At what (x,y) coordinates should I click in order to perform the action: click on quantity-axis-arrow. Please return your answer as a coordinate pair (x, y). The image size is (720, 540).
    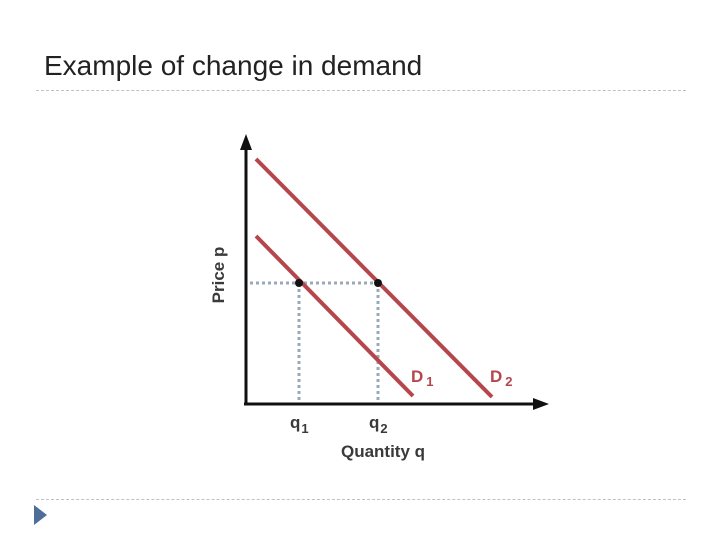
    Looking at the image, I should click on (541, 404).